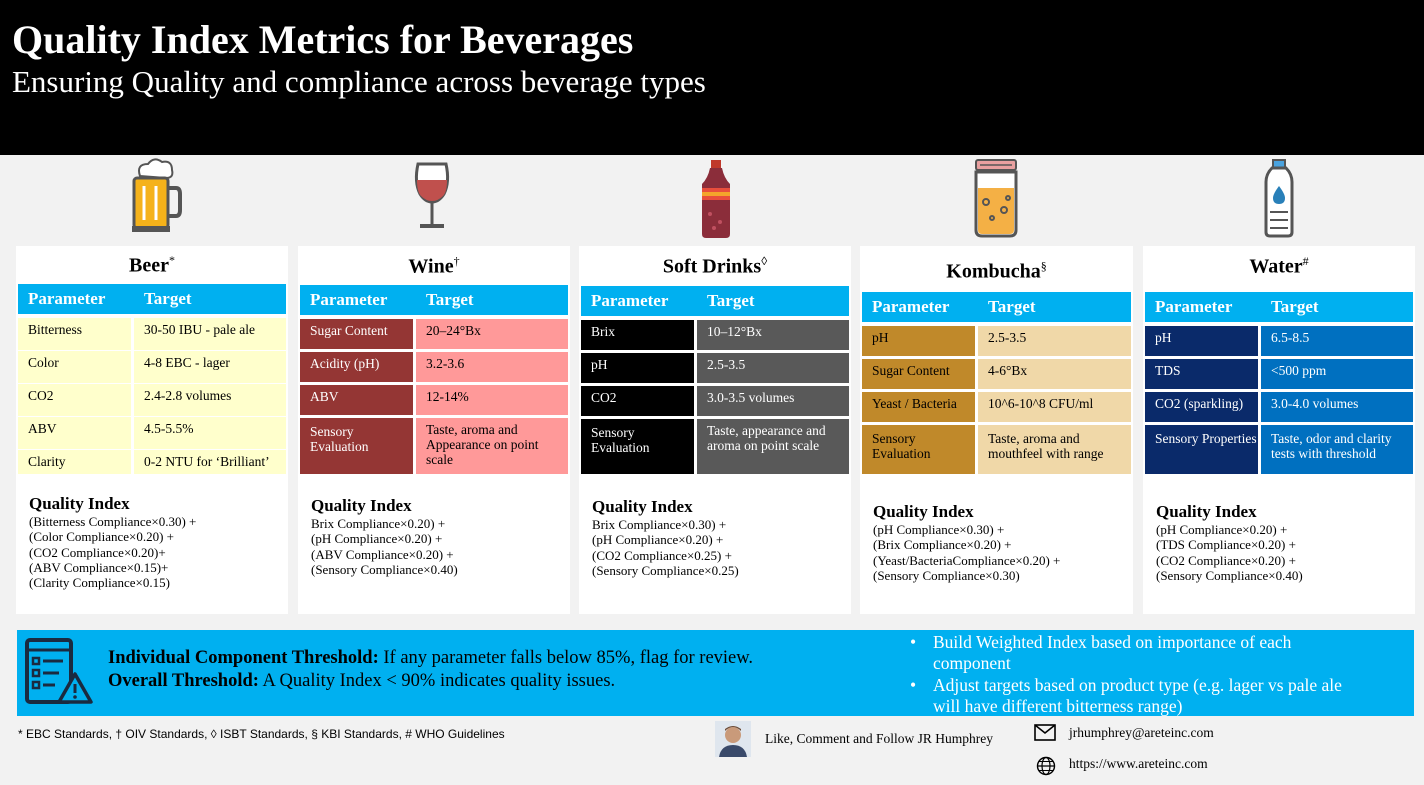 The image size is (1424, 785). Describe the element at coordinates (432, 195) in the screenshot. I see `wine-glass-icon` at that location.